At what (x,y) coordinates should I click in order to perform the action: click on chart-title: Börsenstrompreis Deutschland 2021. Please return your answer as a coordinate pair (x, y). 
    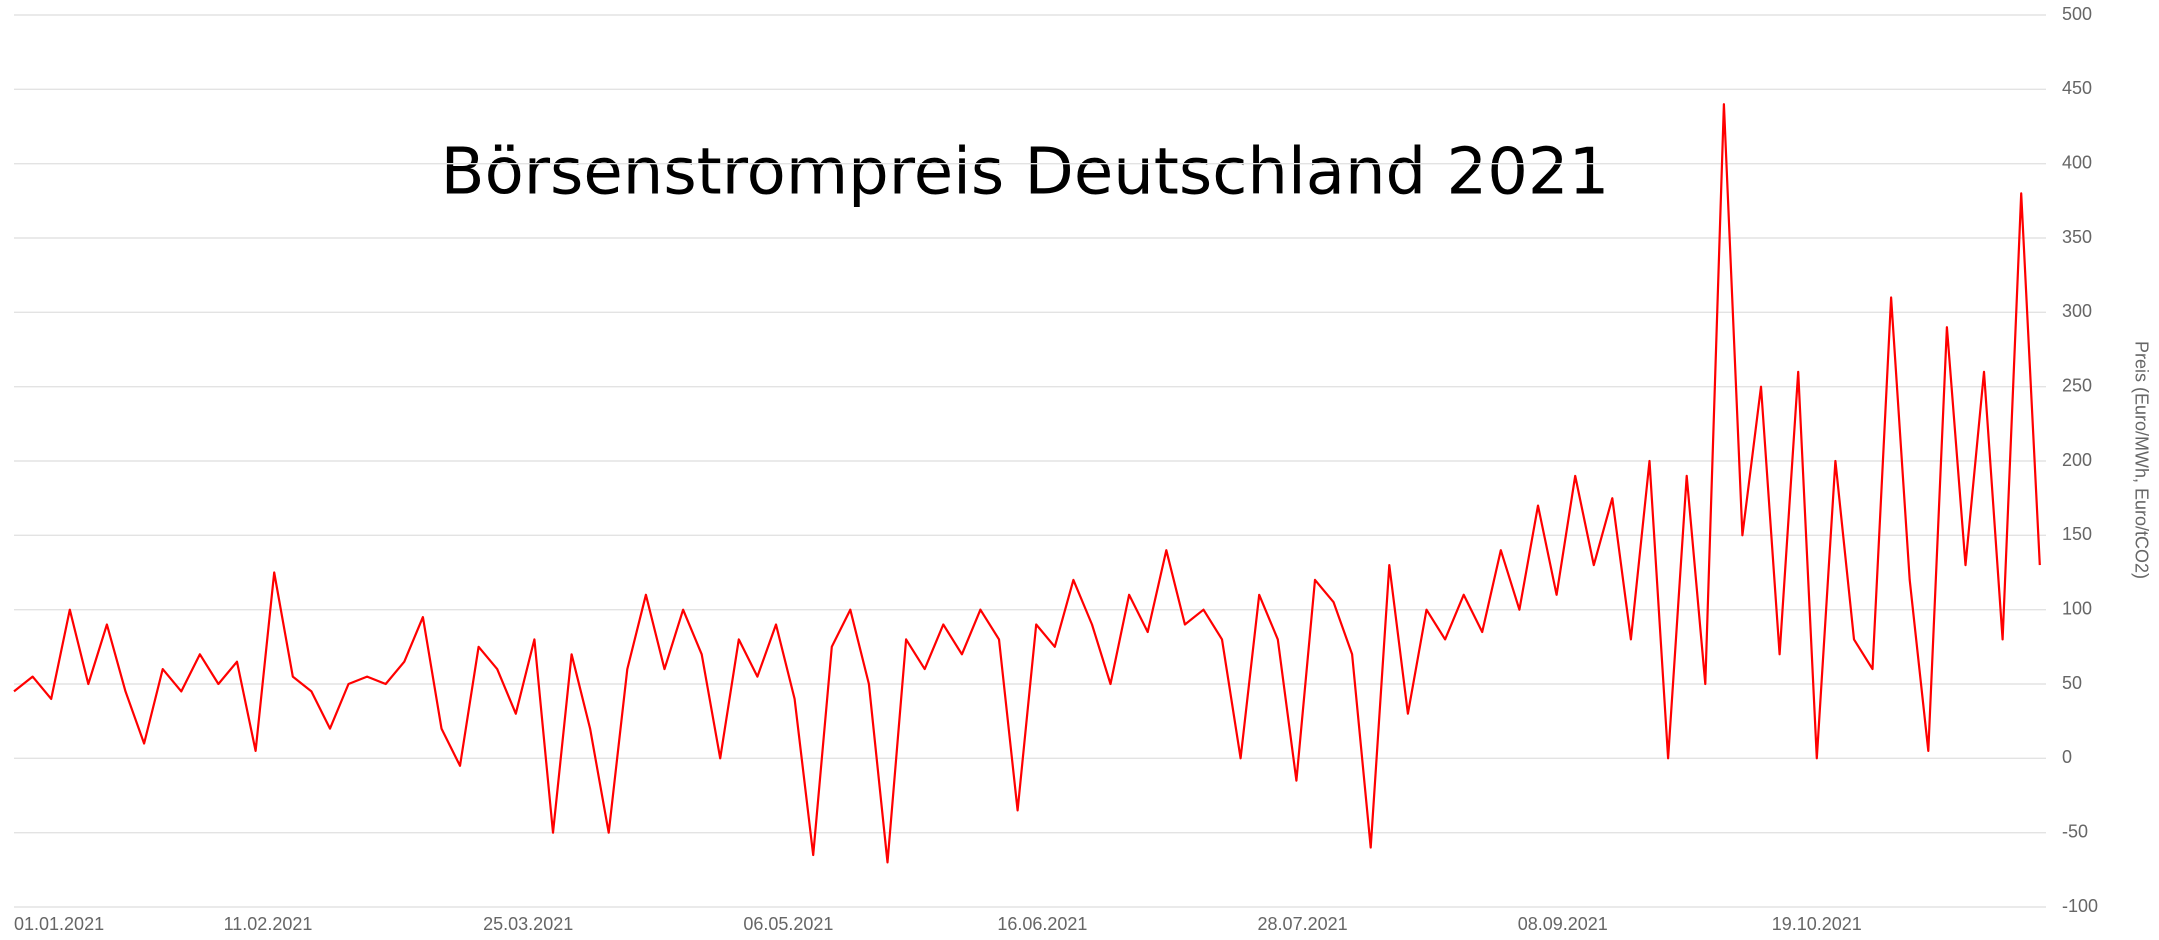
    Looking at the image, I should click on (1025, 173).